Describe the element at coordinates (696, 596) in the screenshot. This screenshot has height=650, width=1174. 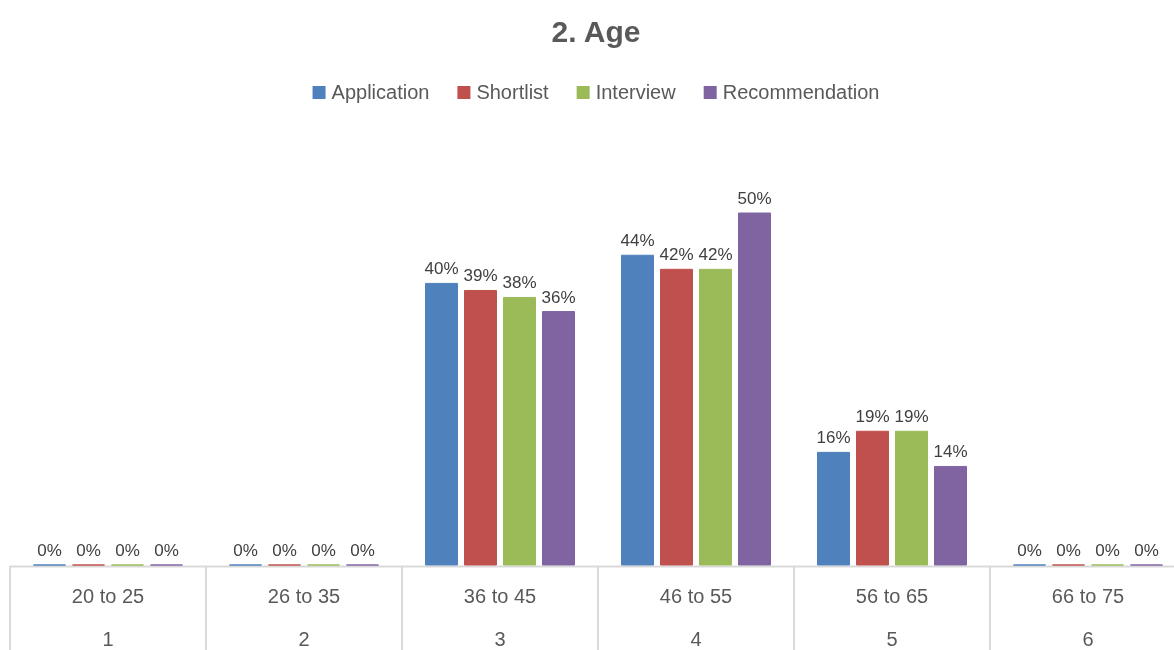
I see `x-tick-label: 46 to 55` at that location.